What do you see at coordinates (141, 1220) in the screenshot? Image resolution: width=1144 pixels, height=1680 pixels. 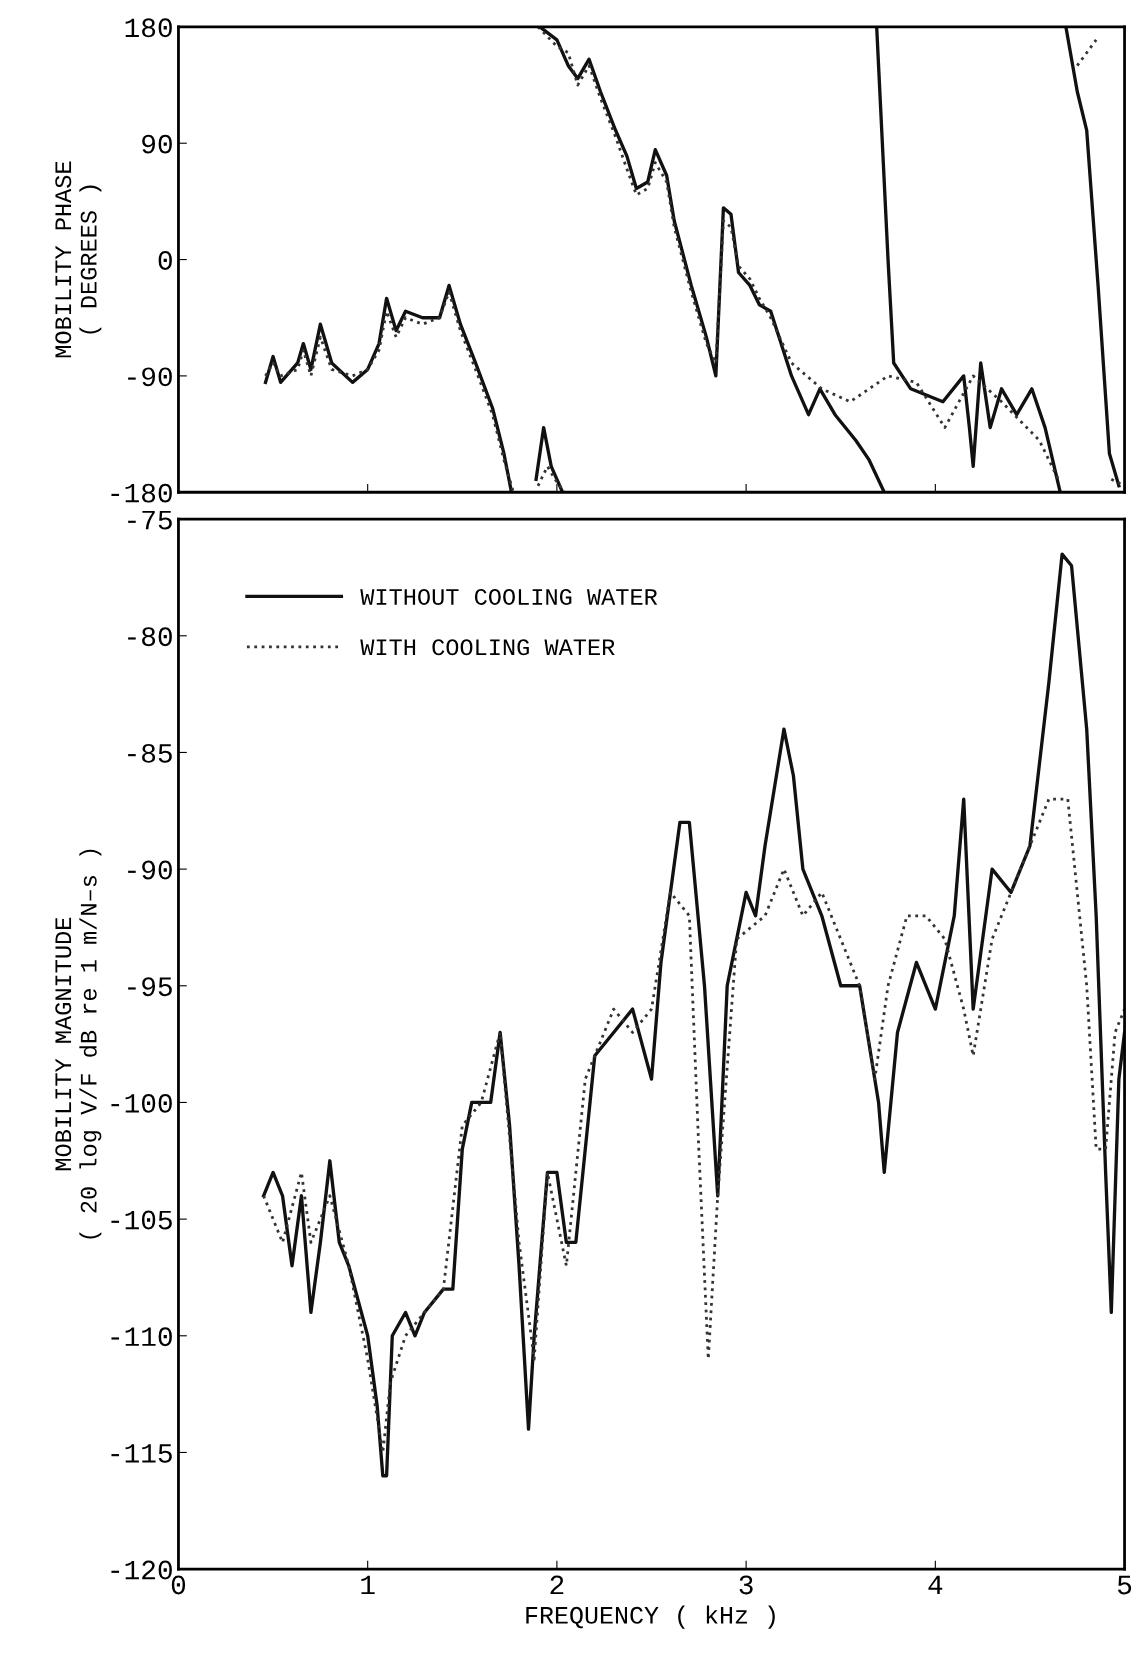 I see `y-tick-label: -105` at bounding box center [141, 1220].